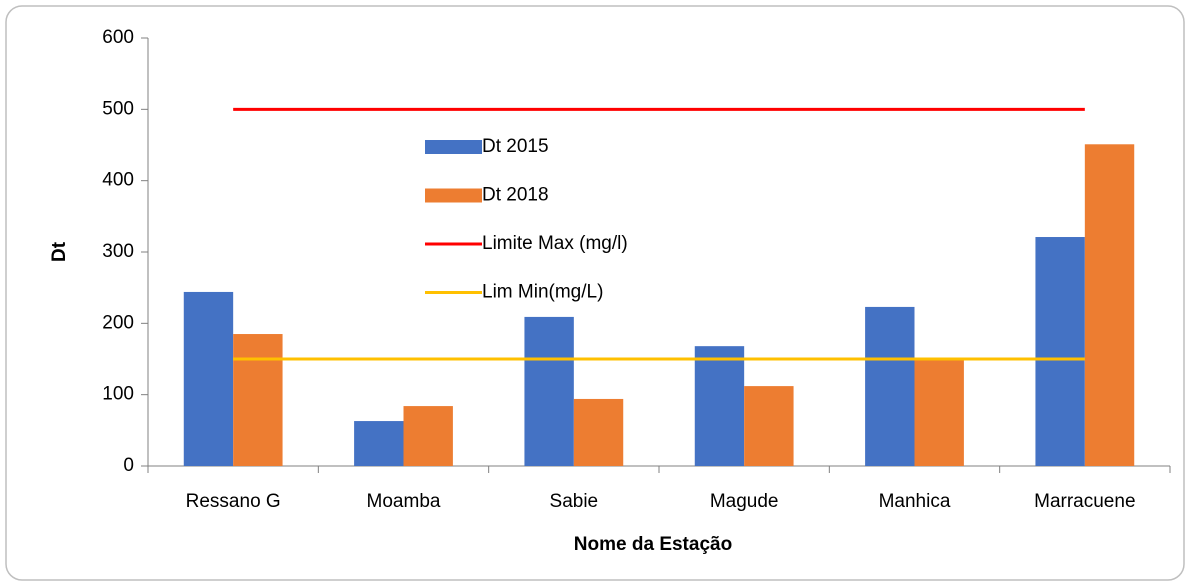 This screenshot has height=586, width=1190. I want to click on x-tick-label: Manhica, so click(915, 501).